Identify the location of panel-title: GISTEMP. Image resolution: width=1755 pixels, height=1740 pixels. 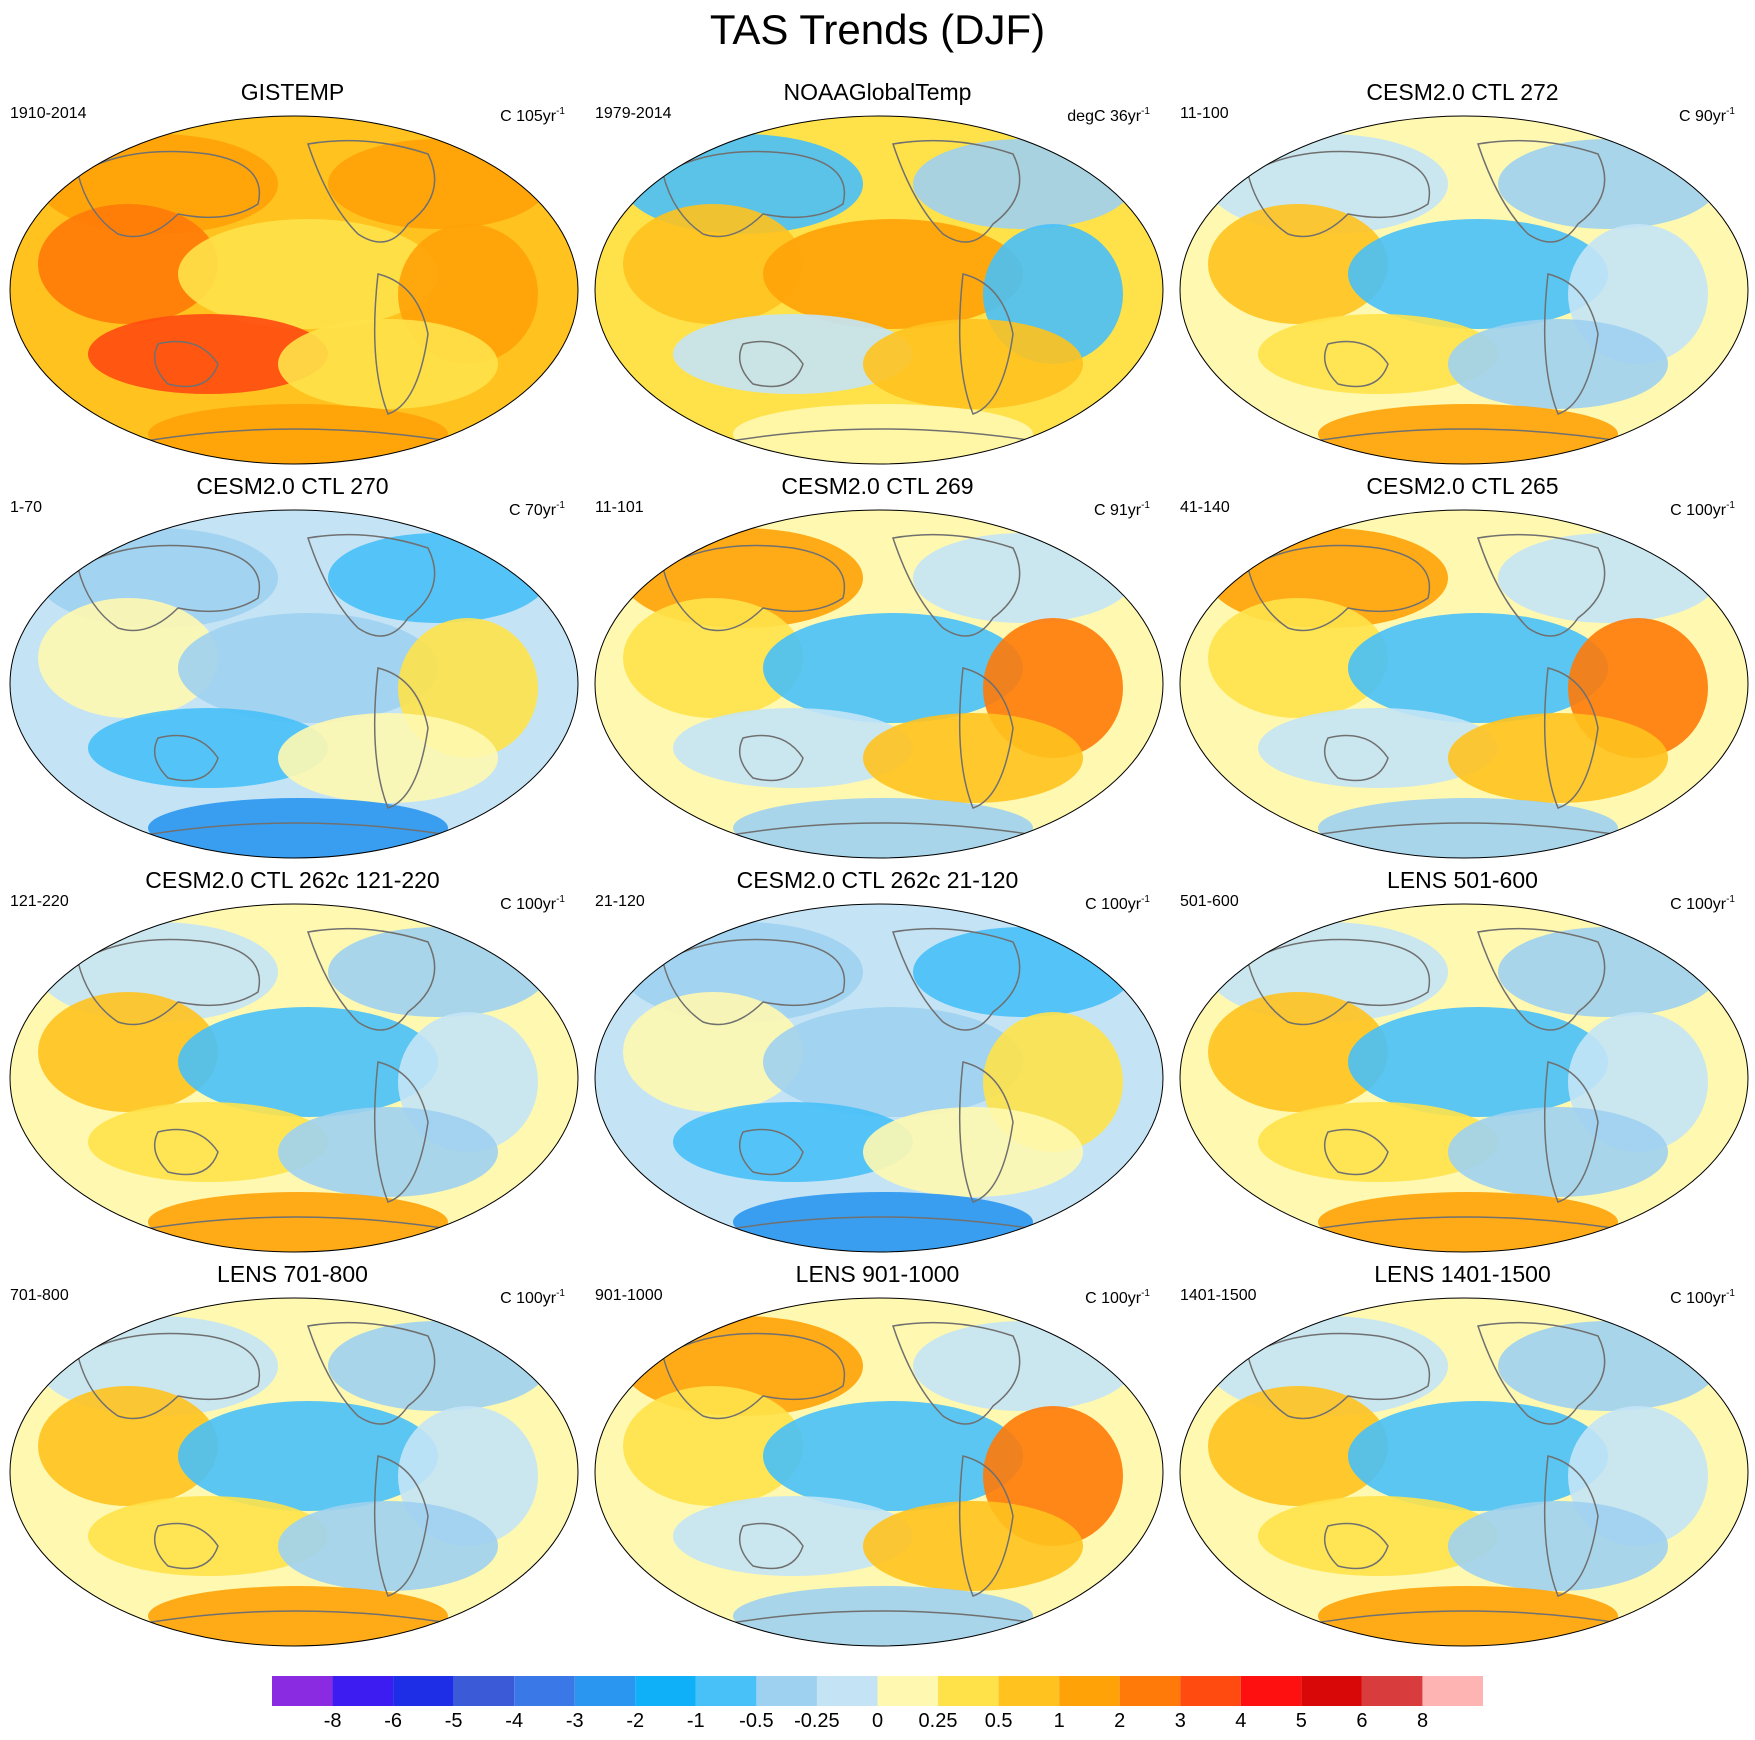
(292, 92).